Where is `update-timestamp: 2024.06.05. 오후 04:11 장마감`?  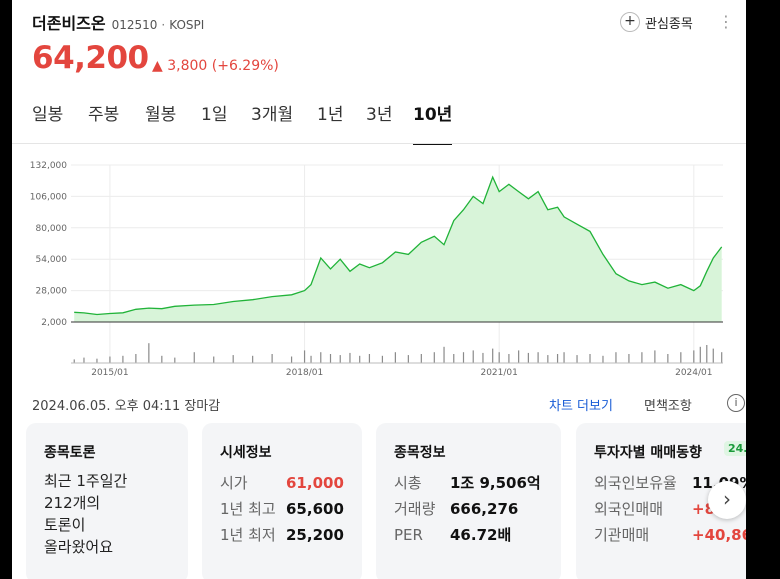 update-timestamp: 2024.06.05. 오후 04:11 장마감 is located at coordinates (126, 406).